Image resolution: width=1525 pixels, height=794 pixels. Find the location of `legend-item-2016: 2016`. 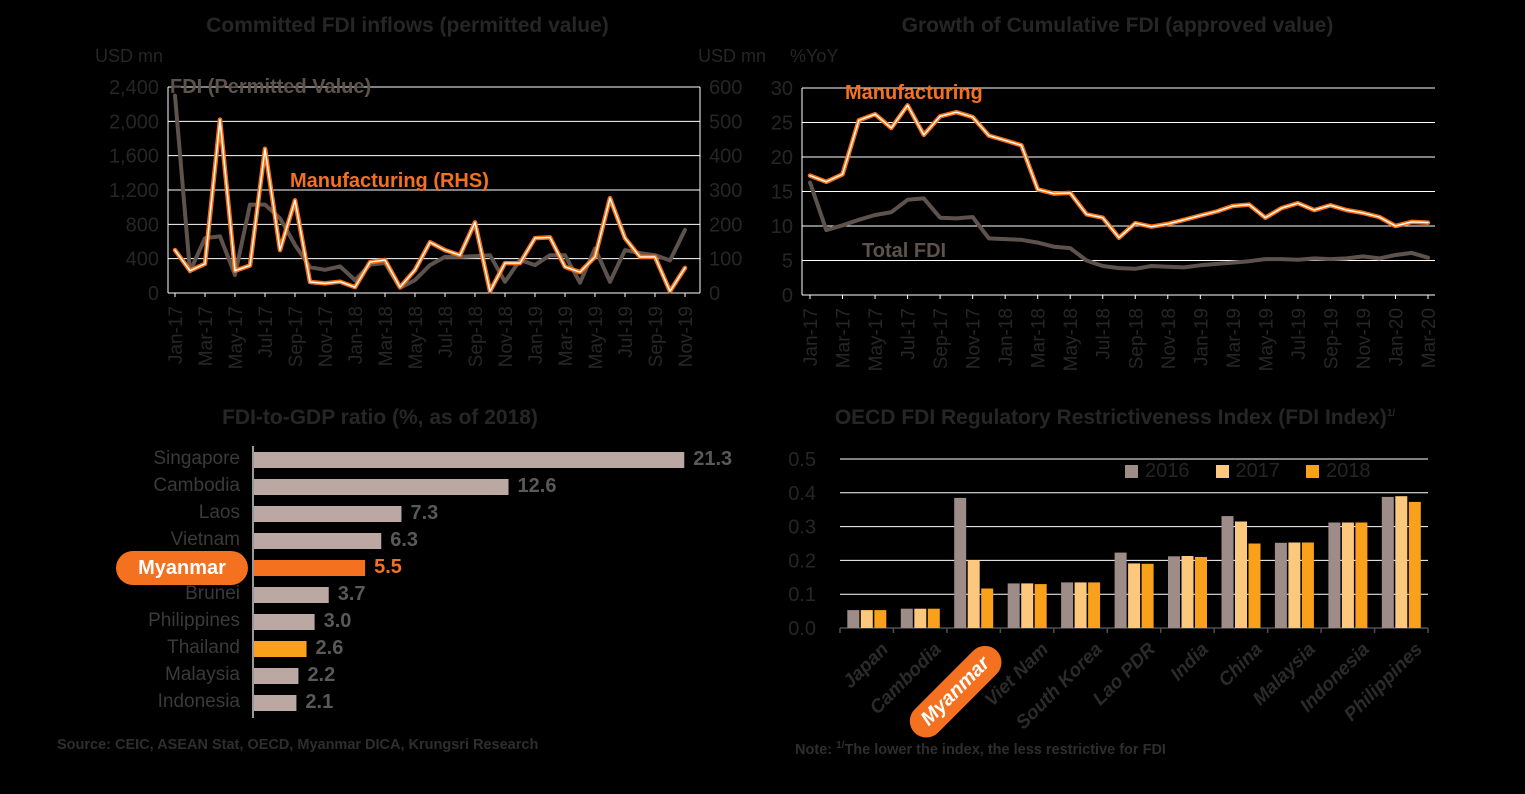

legend-item-2016: 2016 is located at coordinates (1157, 471).